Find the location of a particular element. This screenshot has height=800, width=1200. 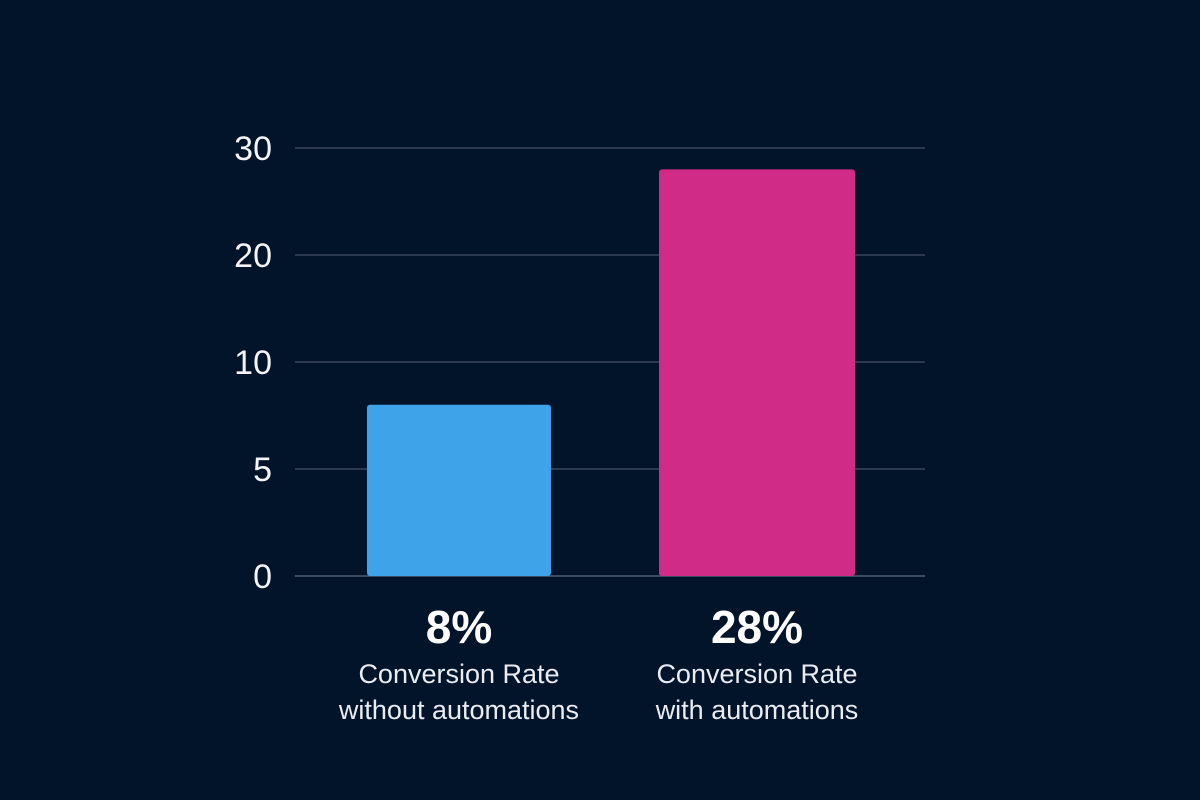

bar-value-label: 28% is located at coordinates (757, 627).